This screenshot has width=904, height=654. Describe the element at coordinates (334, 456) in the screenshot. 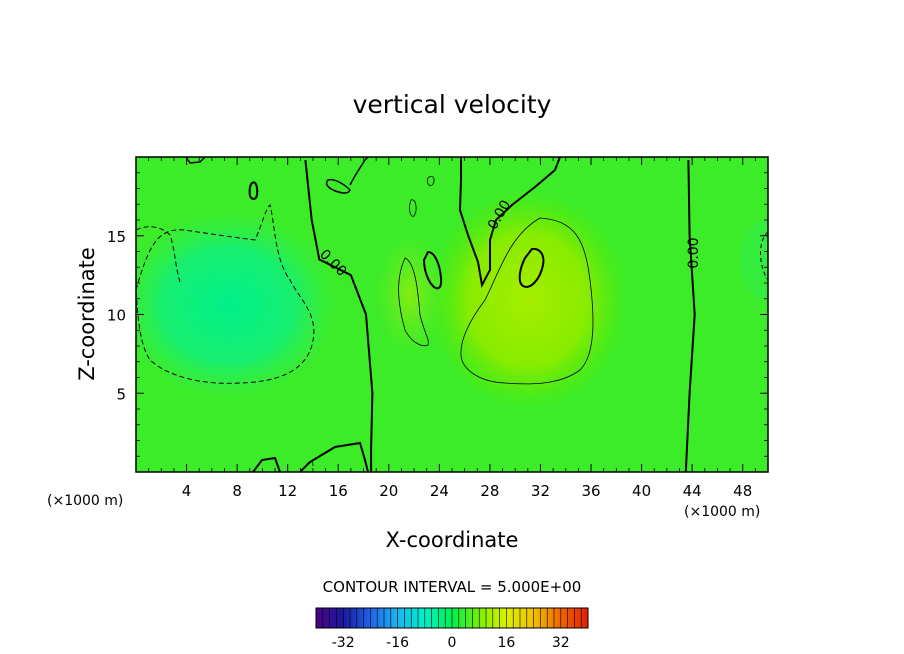

I see `zero-contour-bottom-lobe` at that location.